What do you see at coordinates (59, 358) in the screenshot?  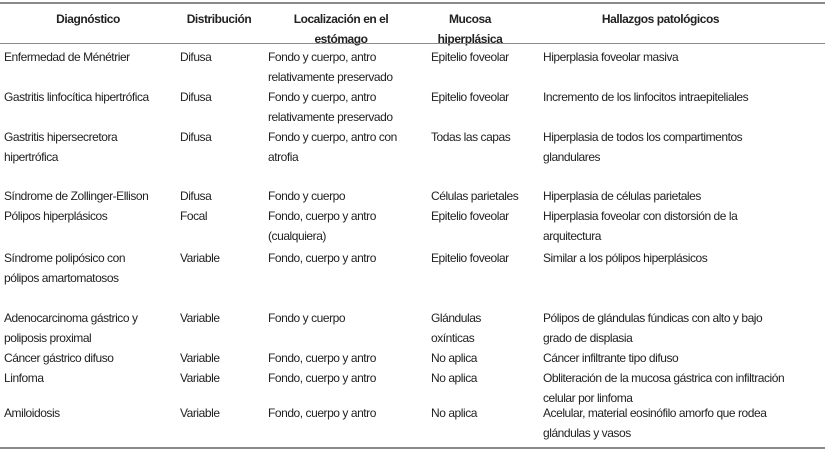 I see `cell-diagnostico: Cáncer gástrico difuso` at bounding box center [59, 358].